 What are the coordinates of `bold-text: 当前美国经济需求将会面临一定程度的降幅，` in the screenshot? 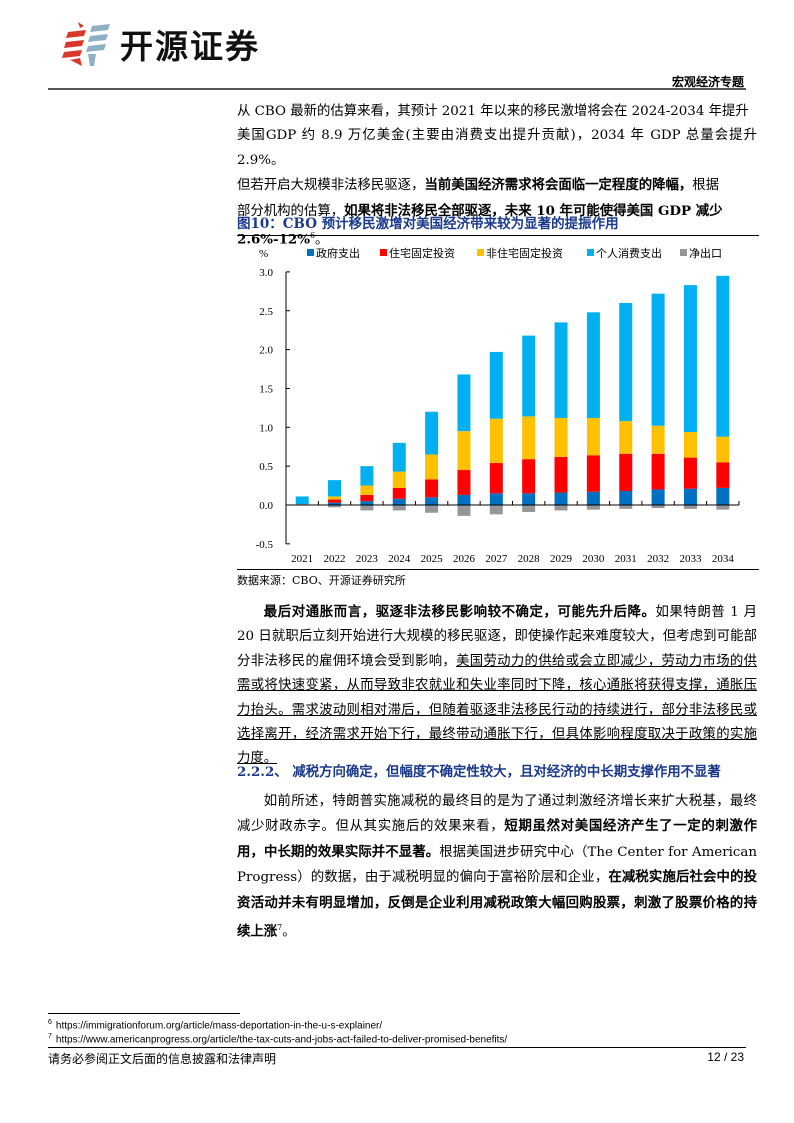 It's located at (558, 185).